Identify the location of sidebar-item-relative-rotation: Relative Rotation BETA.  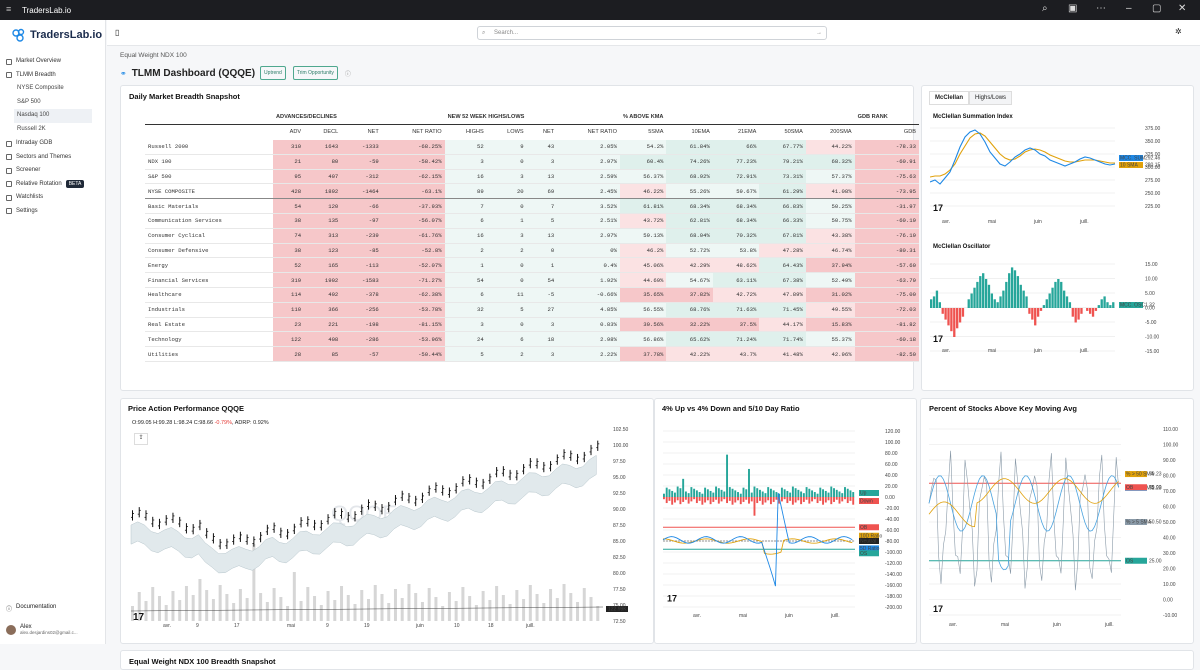
(53, 185).